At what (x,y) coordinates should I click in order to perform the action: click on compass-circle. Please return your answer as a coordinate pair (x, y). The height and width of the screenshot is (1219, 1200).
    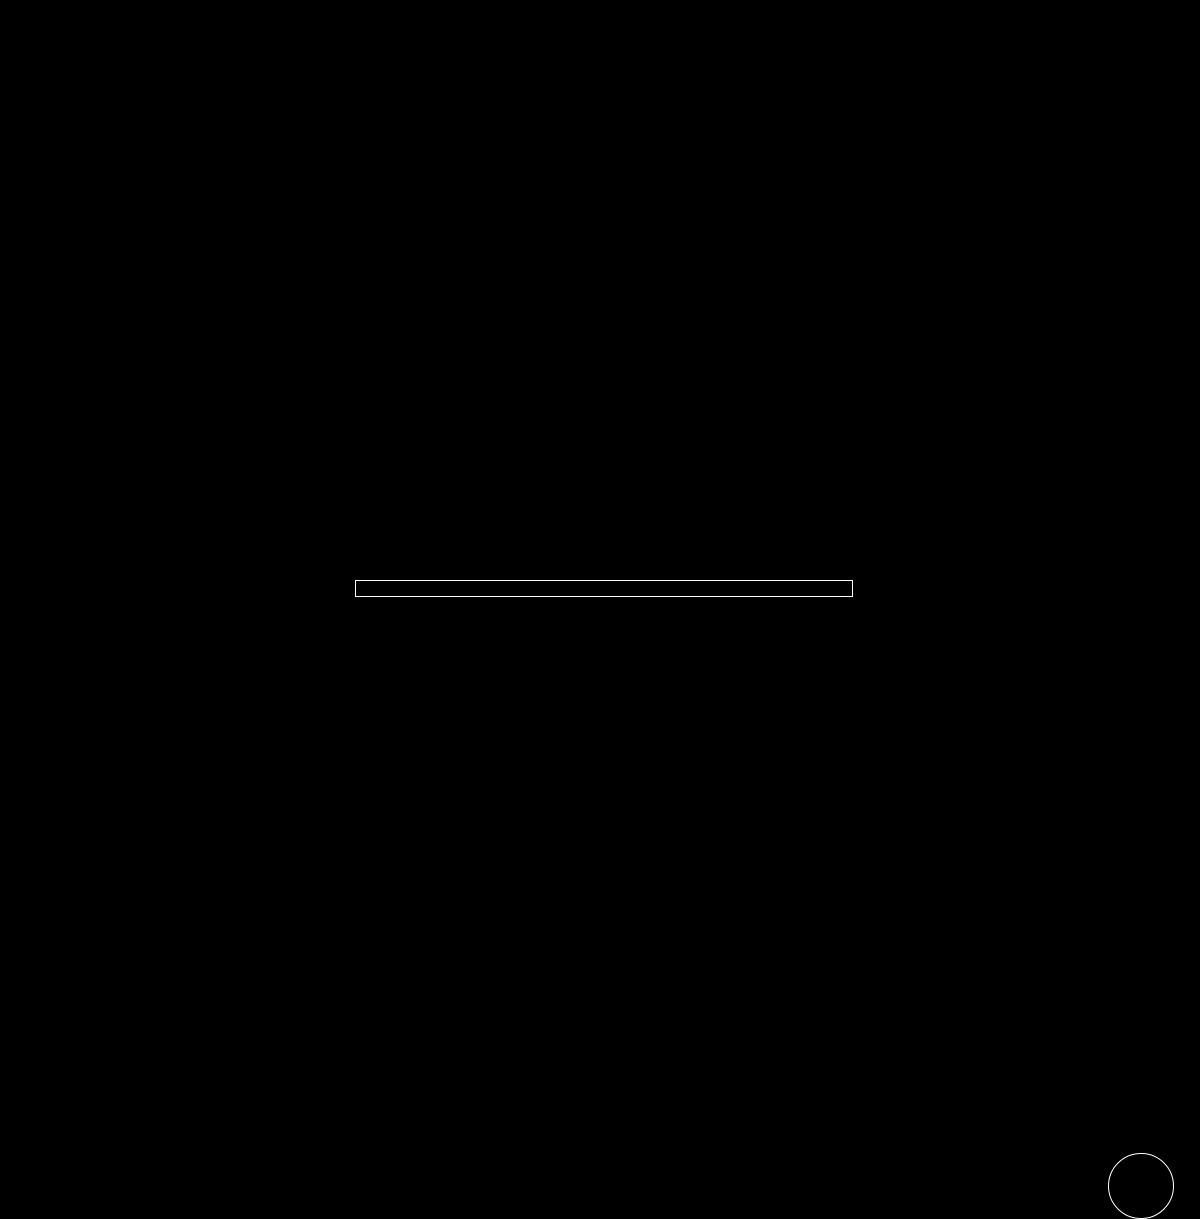
    Looking at the image, I should click on (1141, 1186).